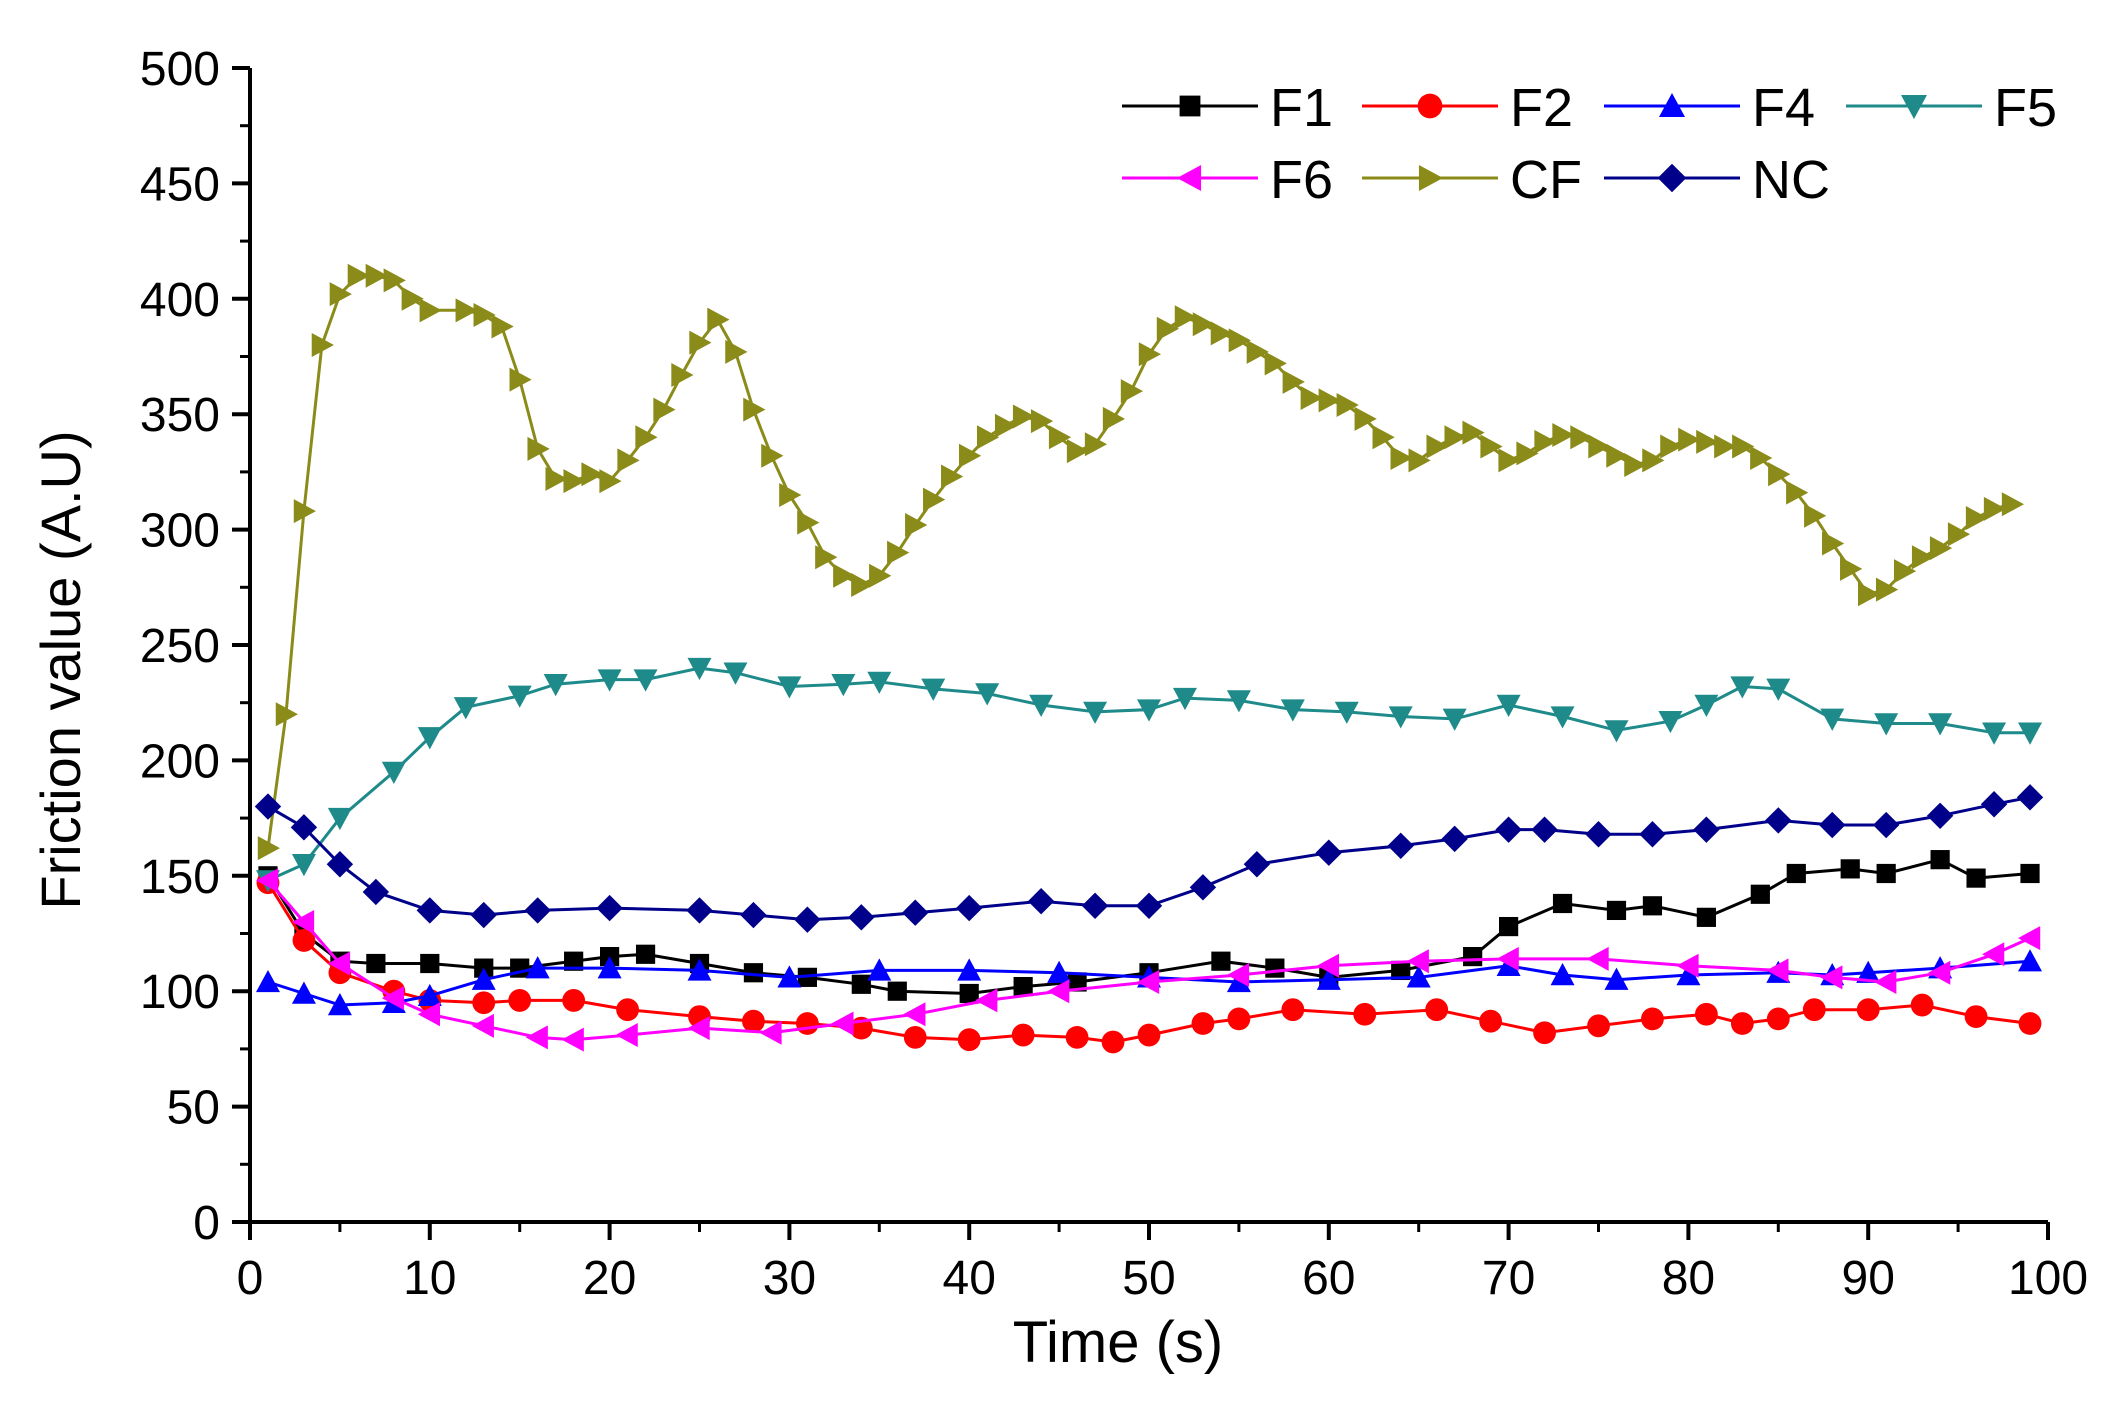 The image size is (2127, 1424). What do you see at coordinates (60, 669) in the screenshot?
I see `y-axis-label: Friction value (A.U)` at bounding box center [60, 669].